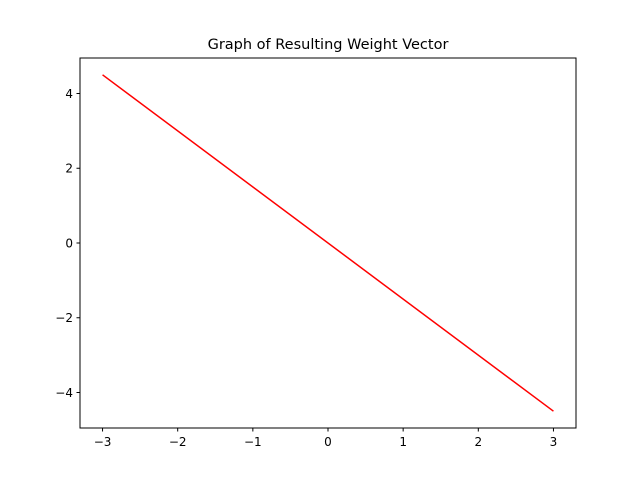 The height and width of the screenshot is (480, 640). Describe the element at coordinates (103, 442) in the screenshot. I see `x-tick-label: −3` at that location.